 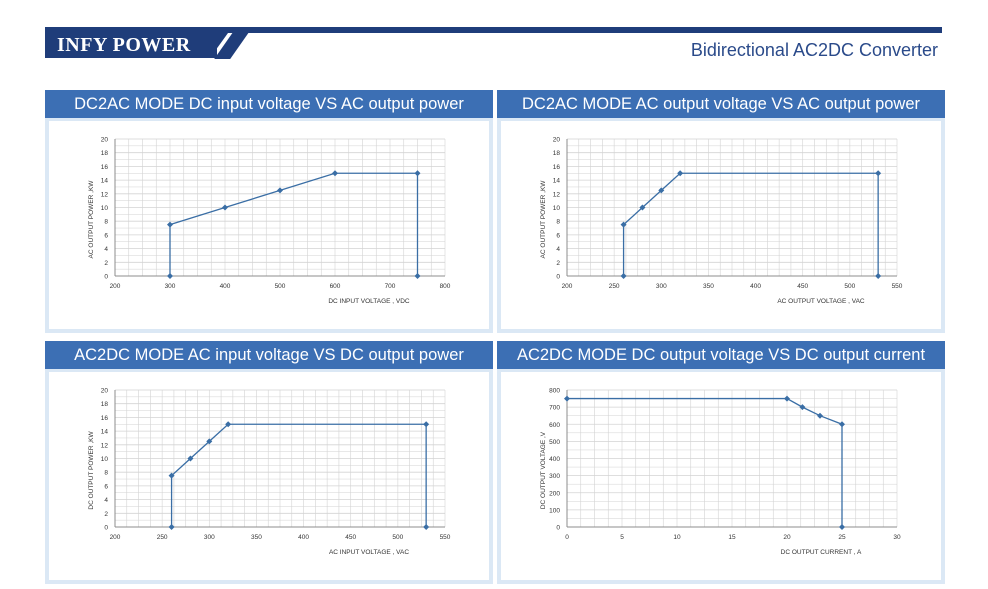 I want to click on header-rule, so click(x=493, y=30).